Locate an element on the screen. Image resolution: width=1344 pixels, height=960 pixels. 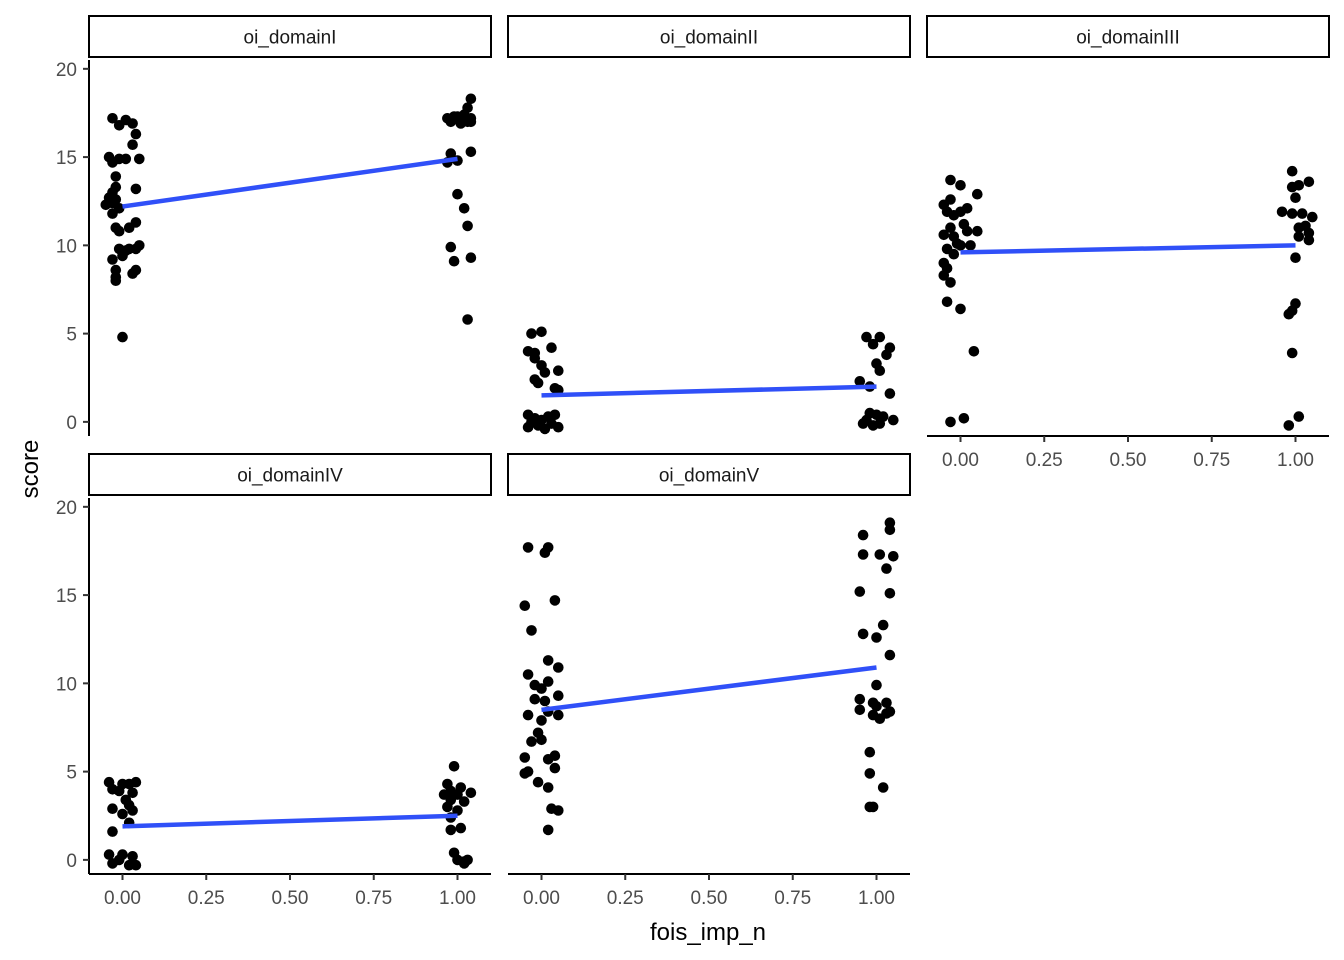
y-tick-label: 5 is located at coordinates (71, 335).